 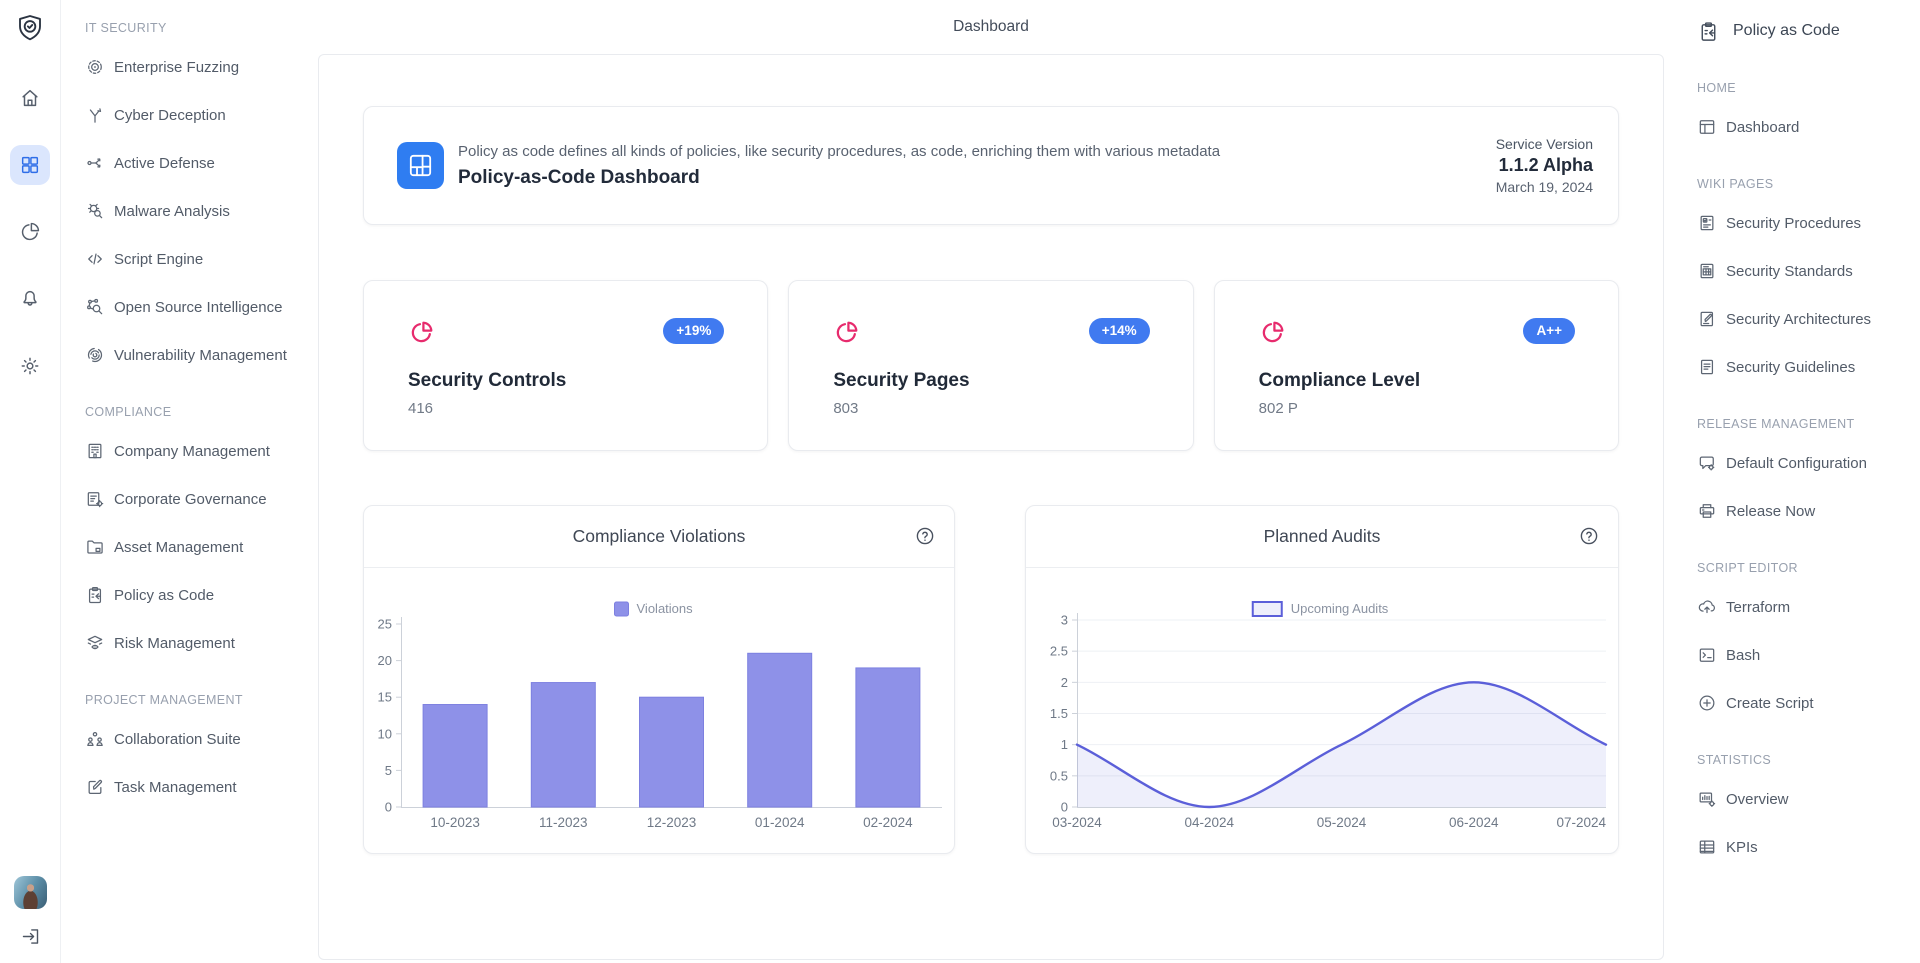 What do you see at coordinates (455, 822) in the screenshot?
I see `svg-text: 10-2023` at bounding box center [455, 822].